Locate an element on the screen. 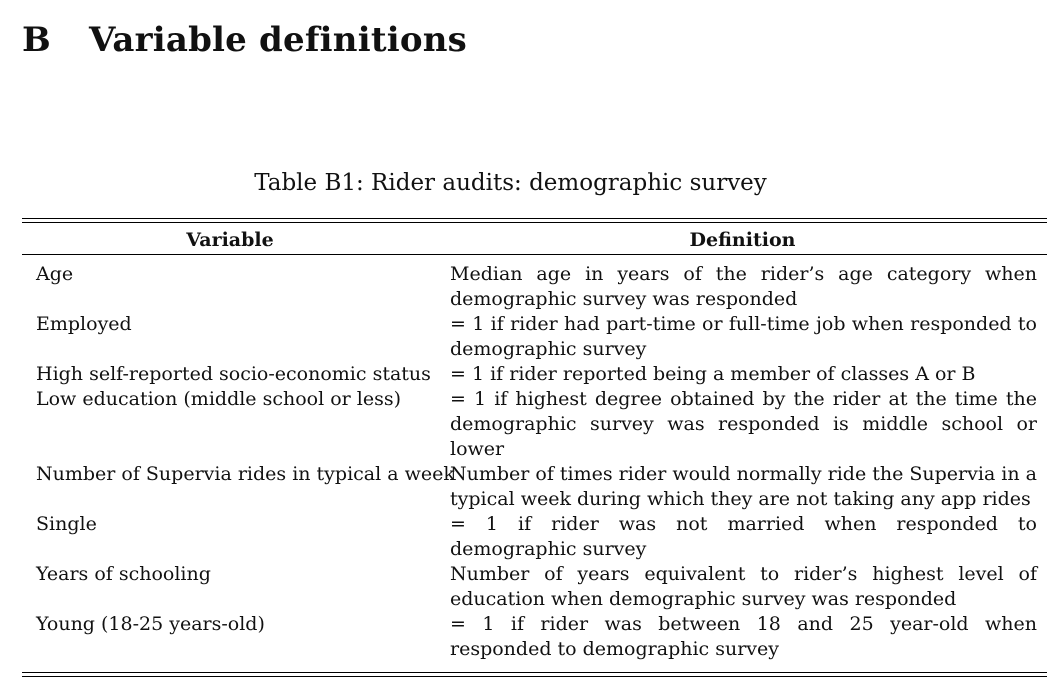 This screenshot has width=1064, height=677. variable-cell: Young (18-25 years-old) is located at coordinates (150, 624).